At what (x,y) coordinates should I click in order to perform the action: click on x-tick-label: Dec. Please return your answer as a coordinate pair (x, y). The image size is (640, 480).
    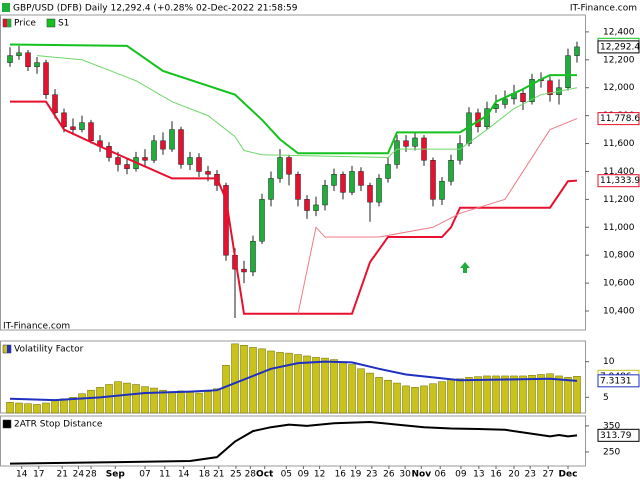
    Looking at the image, I should click on (568, 475).